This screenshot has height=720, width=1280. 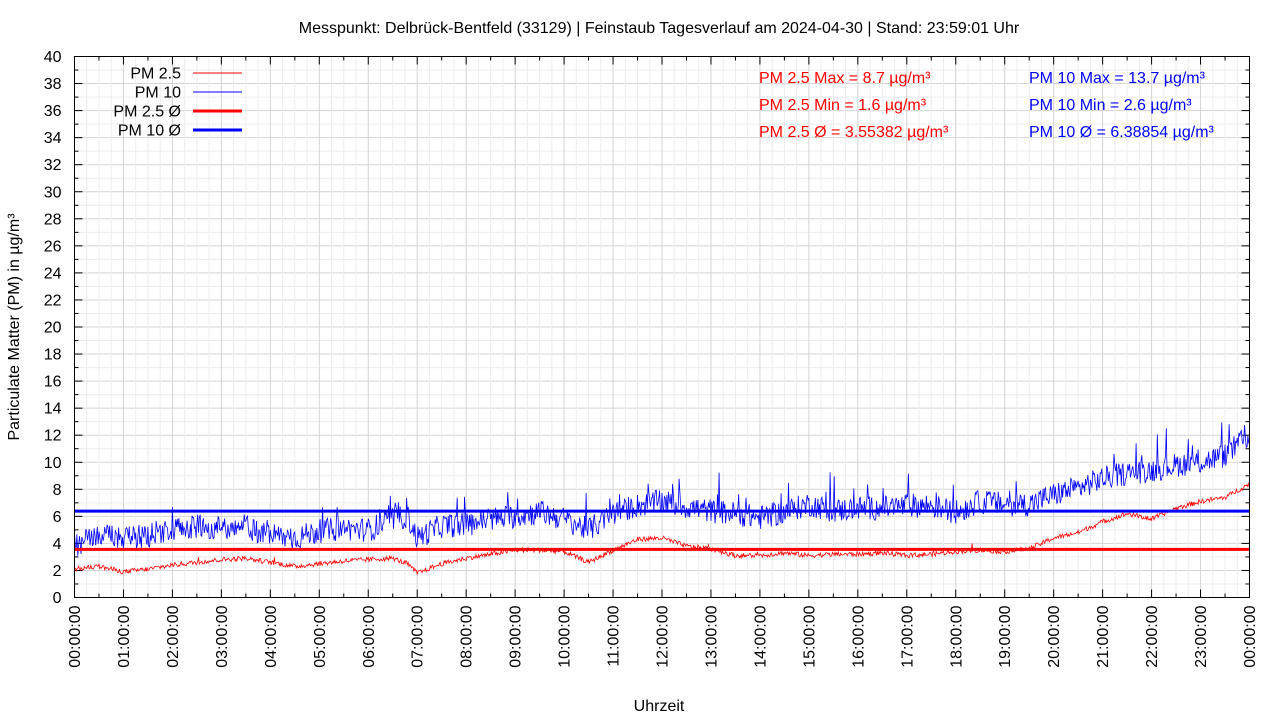 What do you see at coordinates (155, 74) in the screenshot?
I see `legend-label: PM 2.5` at bounding box center [155, 74].